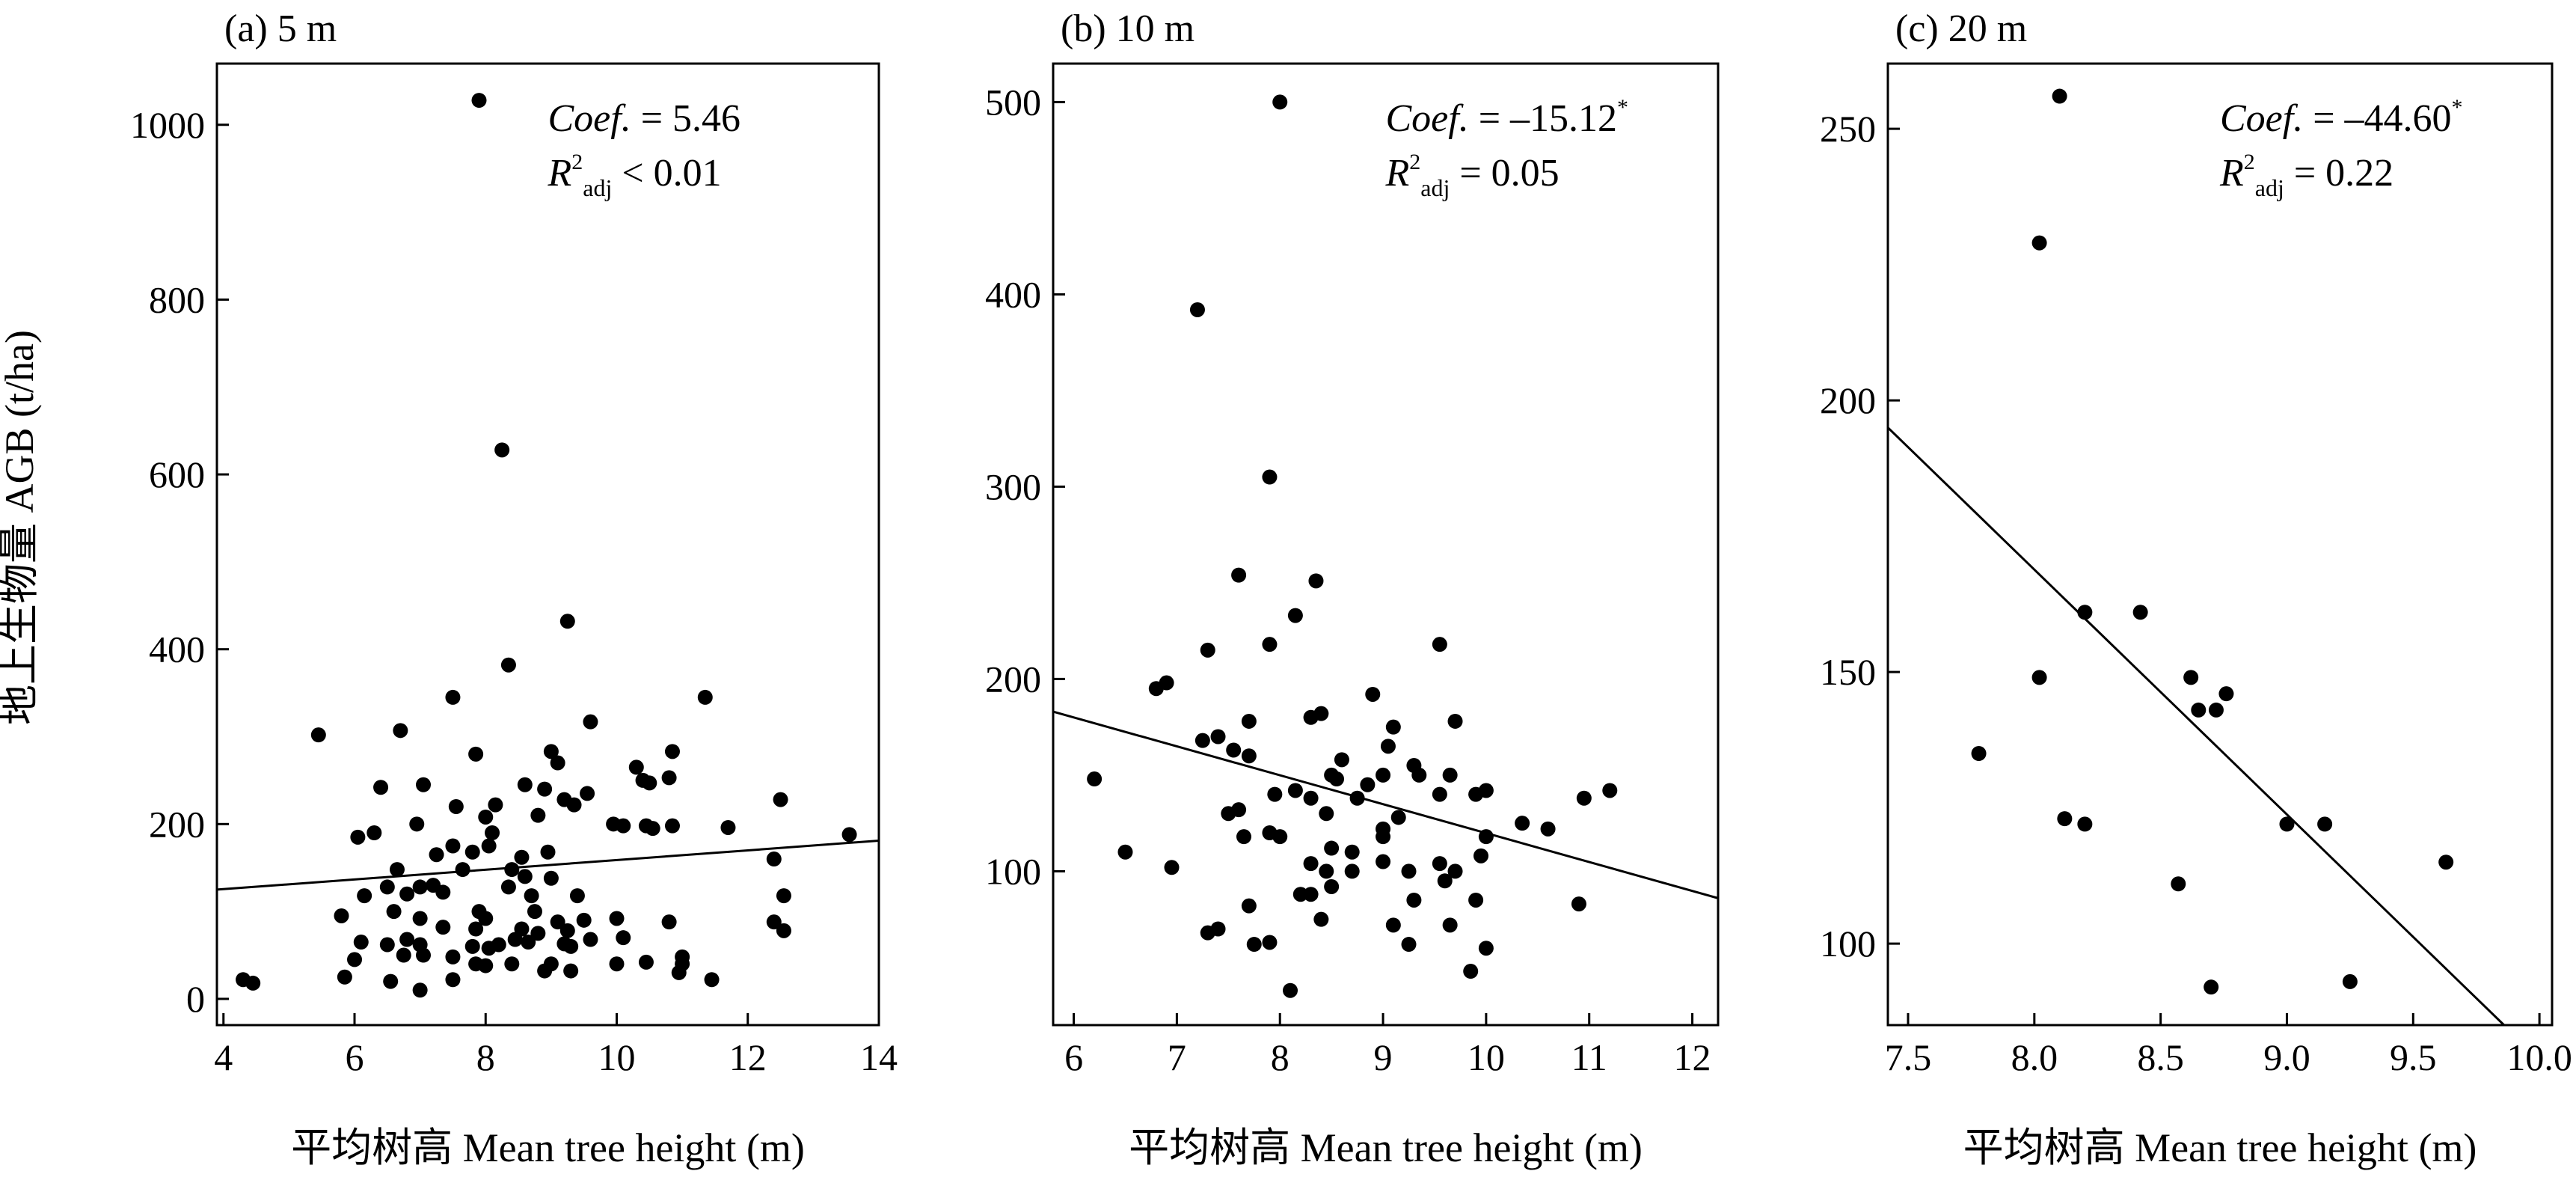 The width and height of the screenshot is (2576, 1177). Describe the element at coordinates (21, 527) in the screenshot. I see `y-axis-title: 地上生物量 AGB (t/ha)` at that location.